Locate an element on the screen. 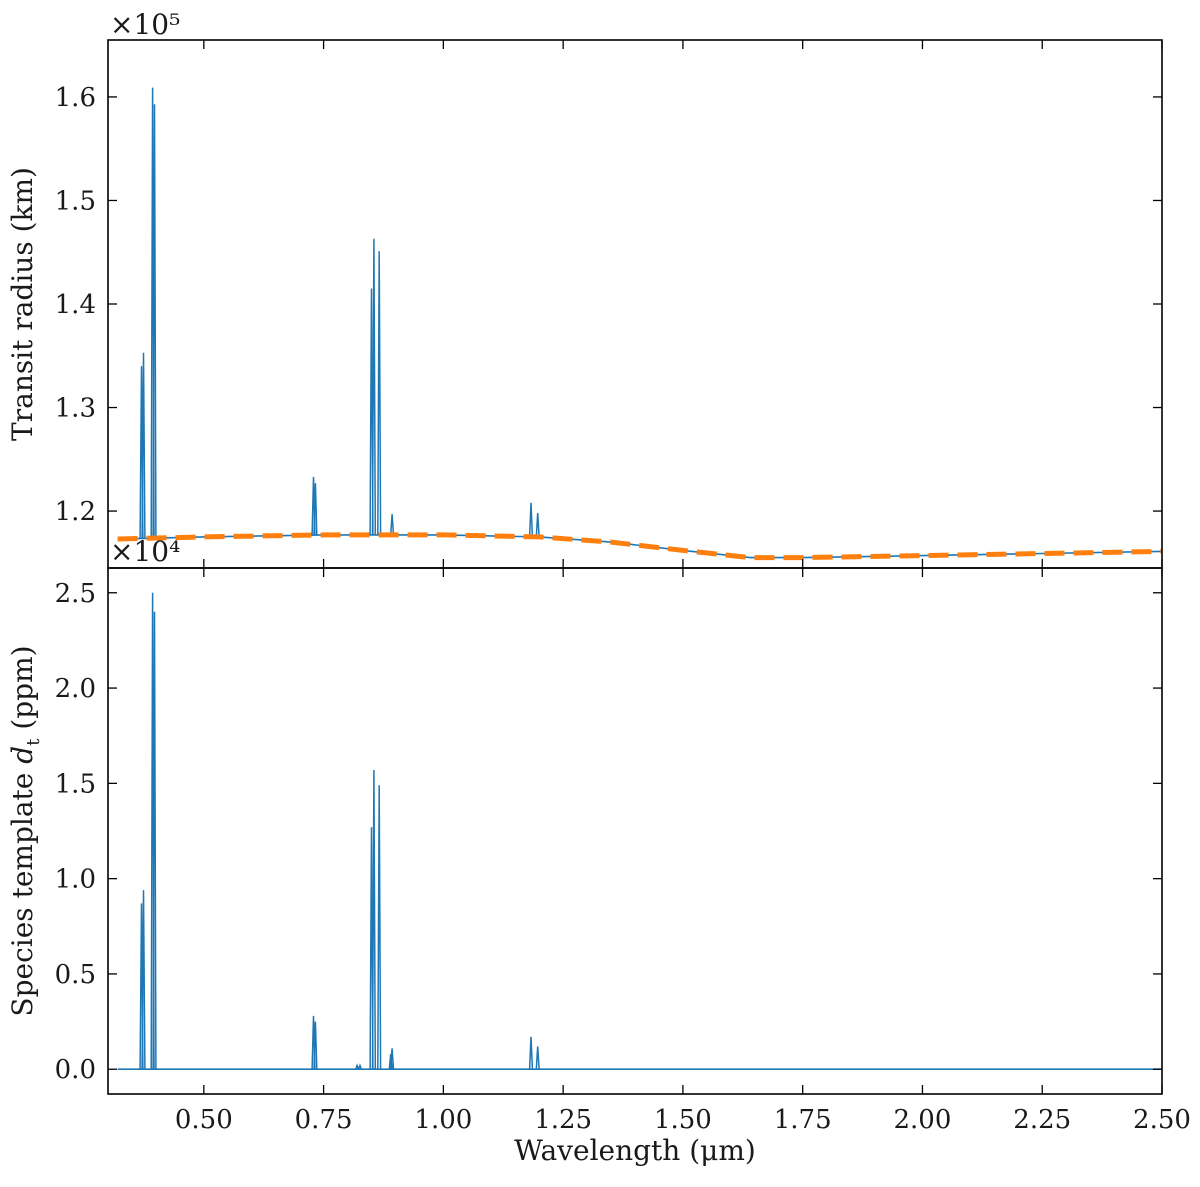  bottom-y-axis-label: Species template dt (ppm) is located at coordinates (25, 830).